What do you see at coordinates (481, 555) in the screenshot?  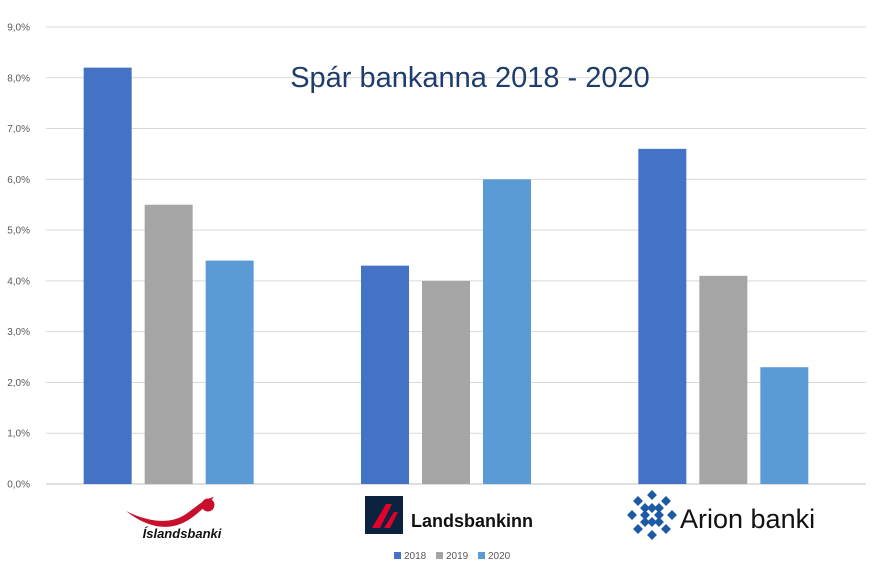 I see `legend-swatch-2020` at bounding box center [481, 555].